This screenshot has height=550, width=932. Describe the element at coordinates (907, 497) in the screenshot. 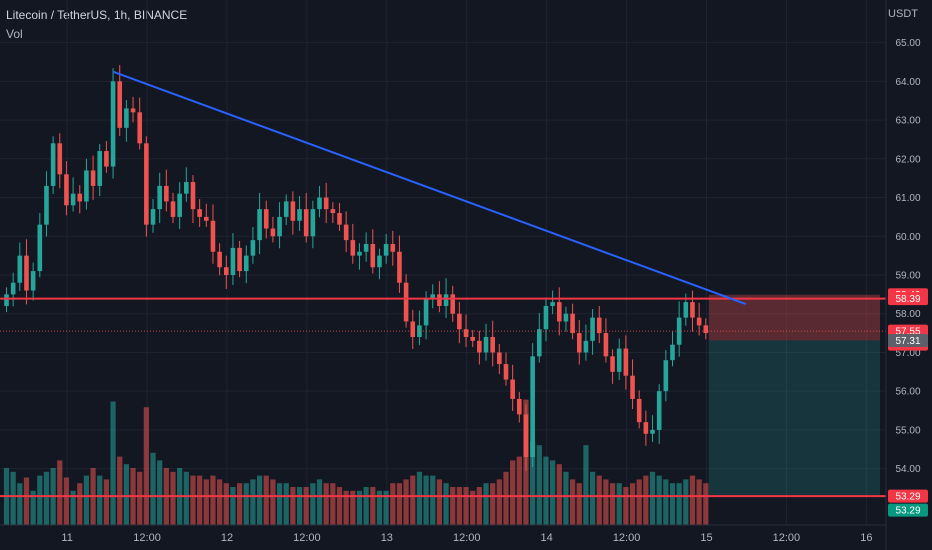

I see `price-tag-value: 53.29` at that location.